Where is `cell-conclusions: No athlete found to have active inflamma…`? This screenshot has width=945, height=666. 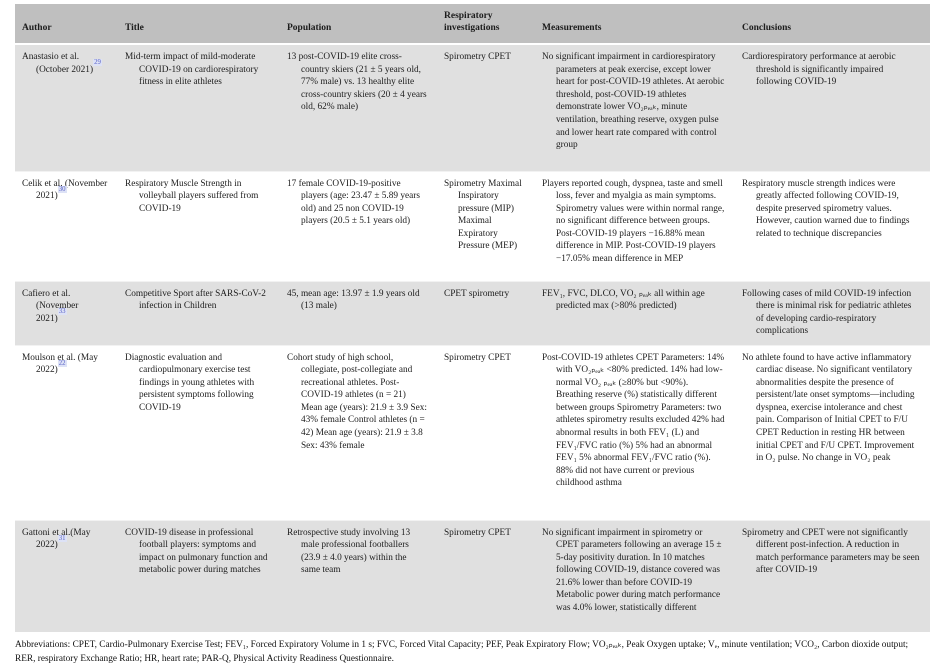
cell-conclusions: No athlete found to have active inflamma… is located at coordinates (828, 408).